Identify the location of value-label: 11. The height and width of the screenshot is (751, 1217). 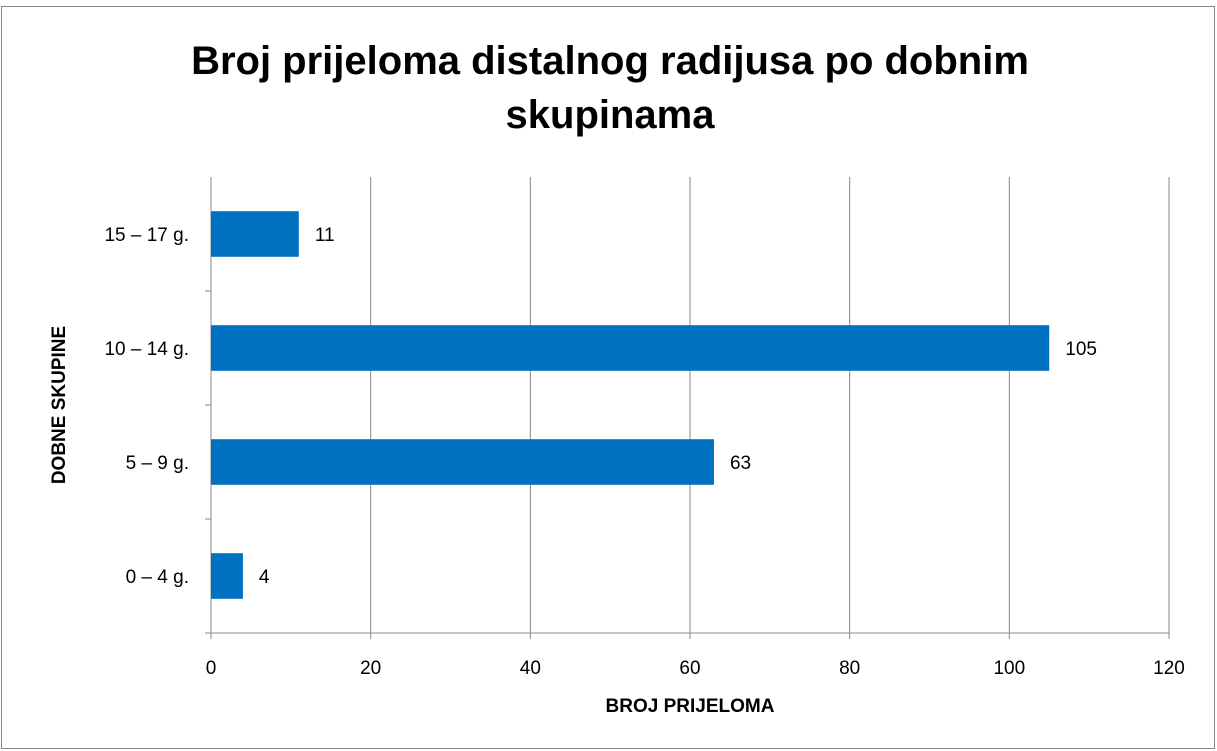
(325, 235).